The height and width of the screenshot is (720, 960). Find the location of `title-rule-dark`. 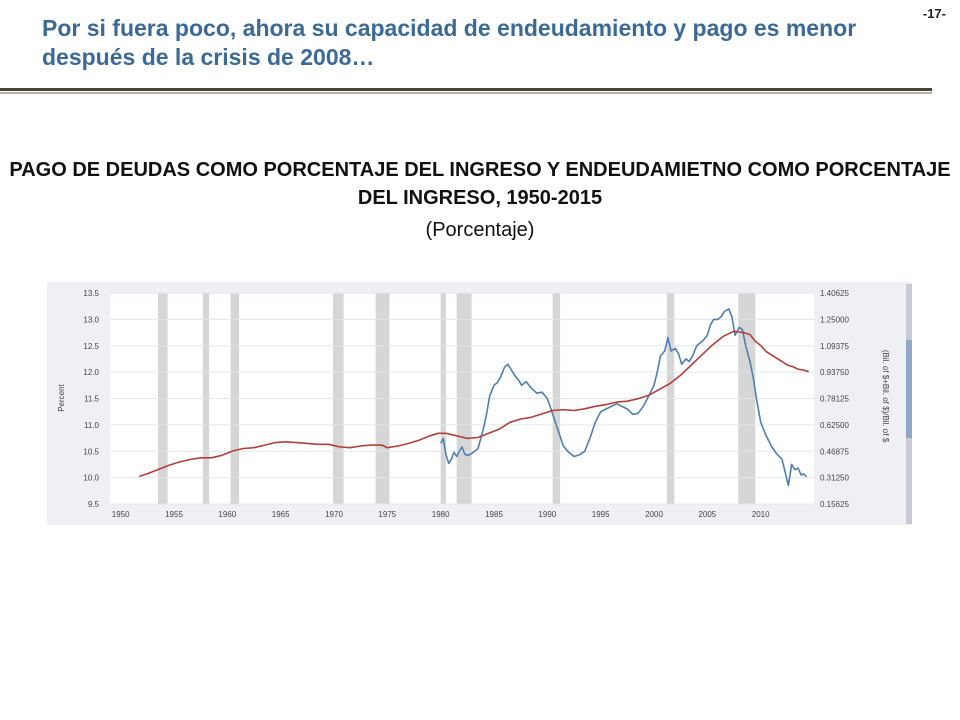

title-rule-dark is located at coordinates (466, 89).